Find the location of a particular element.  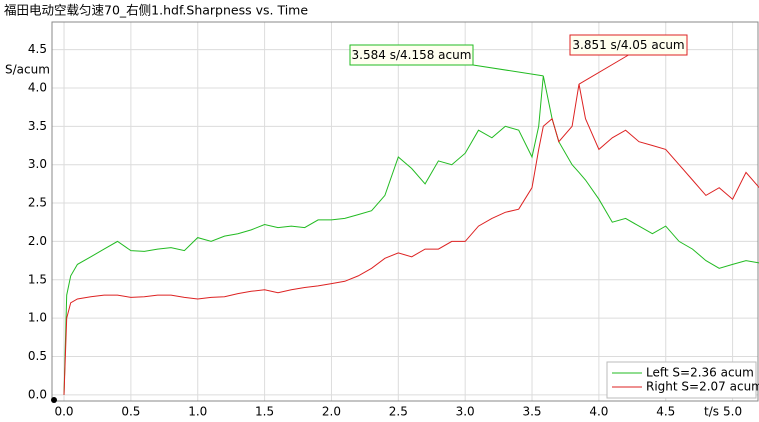

y-tick-label: 0.5 is located at coordinates (37, 356).